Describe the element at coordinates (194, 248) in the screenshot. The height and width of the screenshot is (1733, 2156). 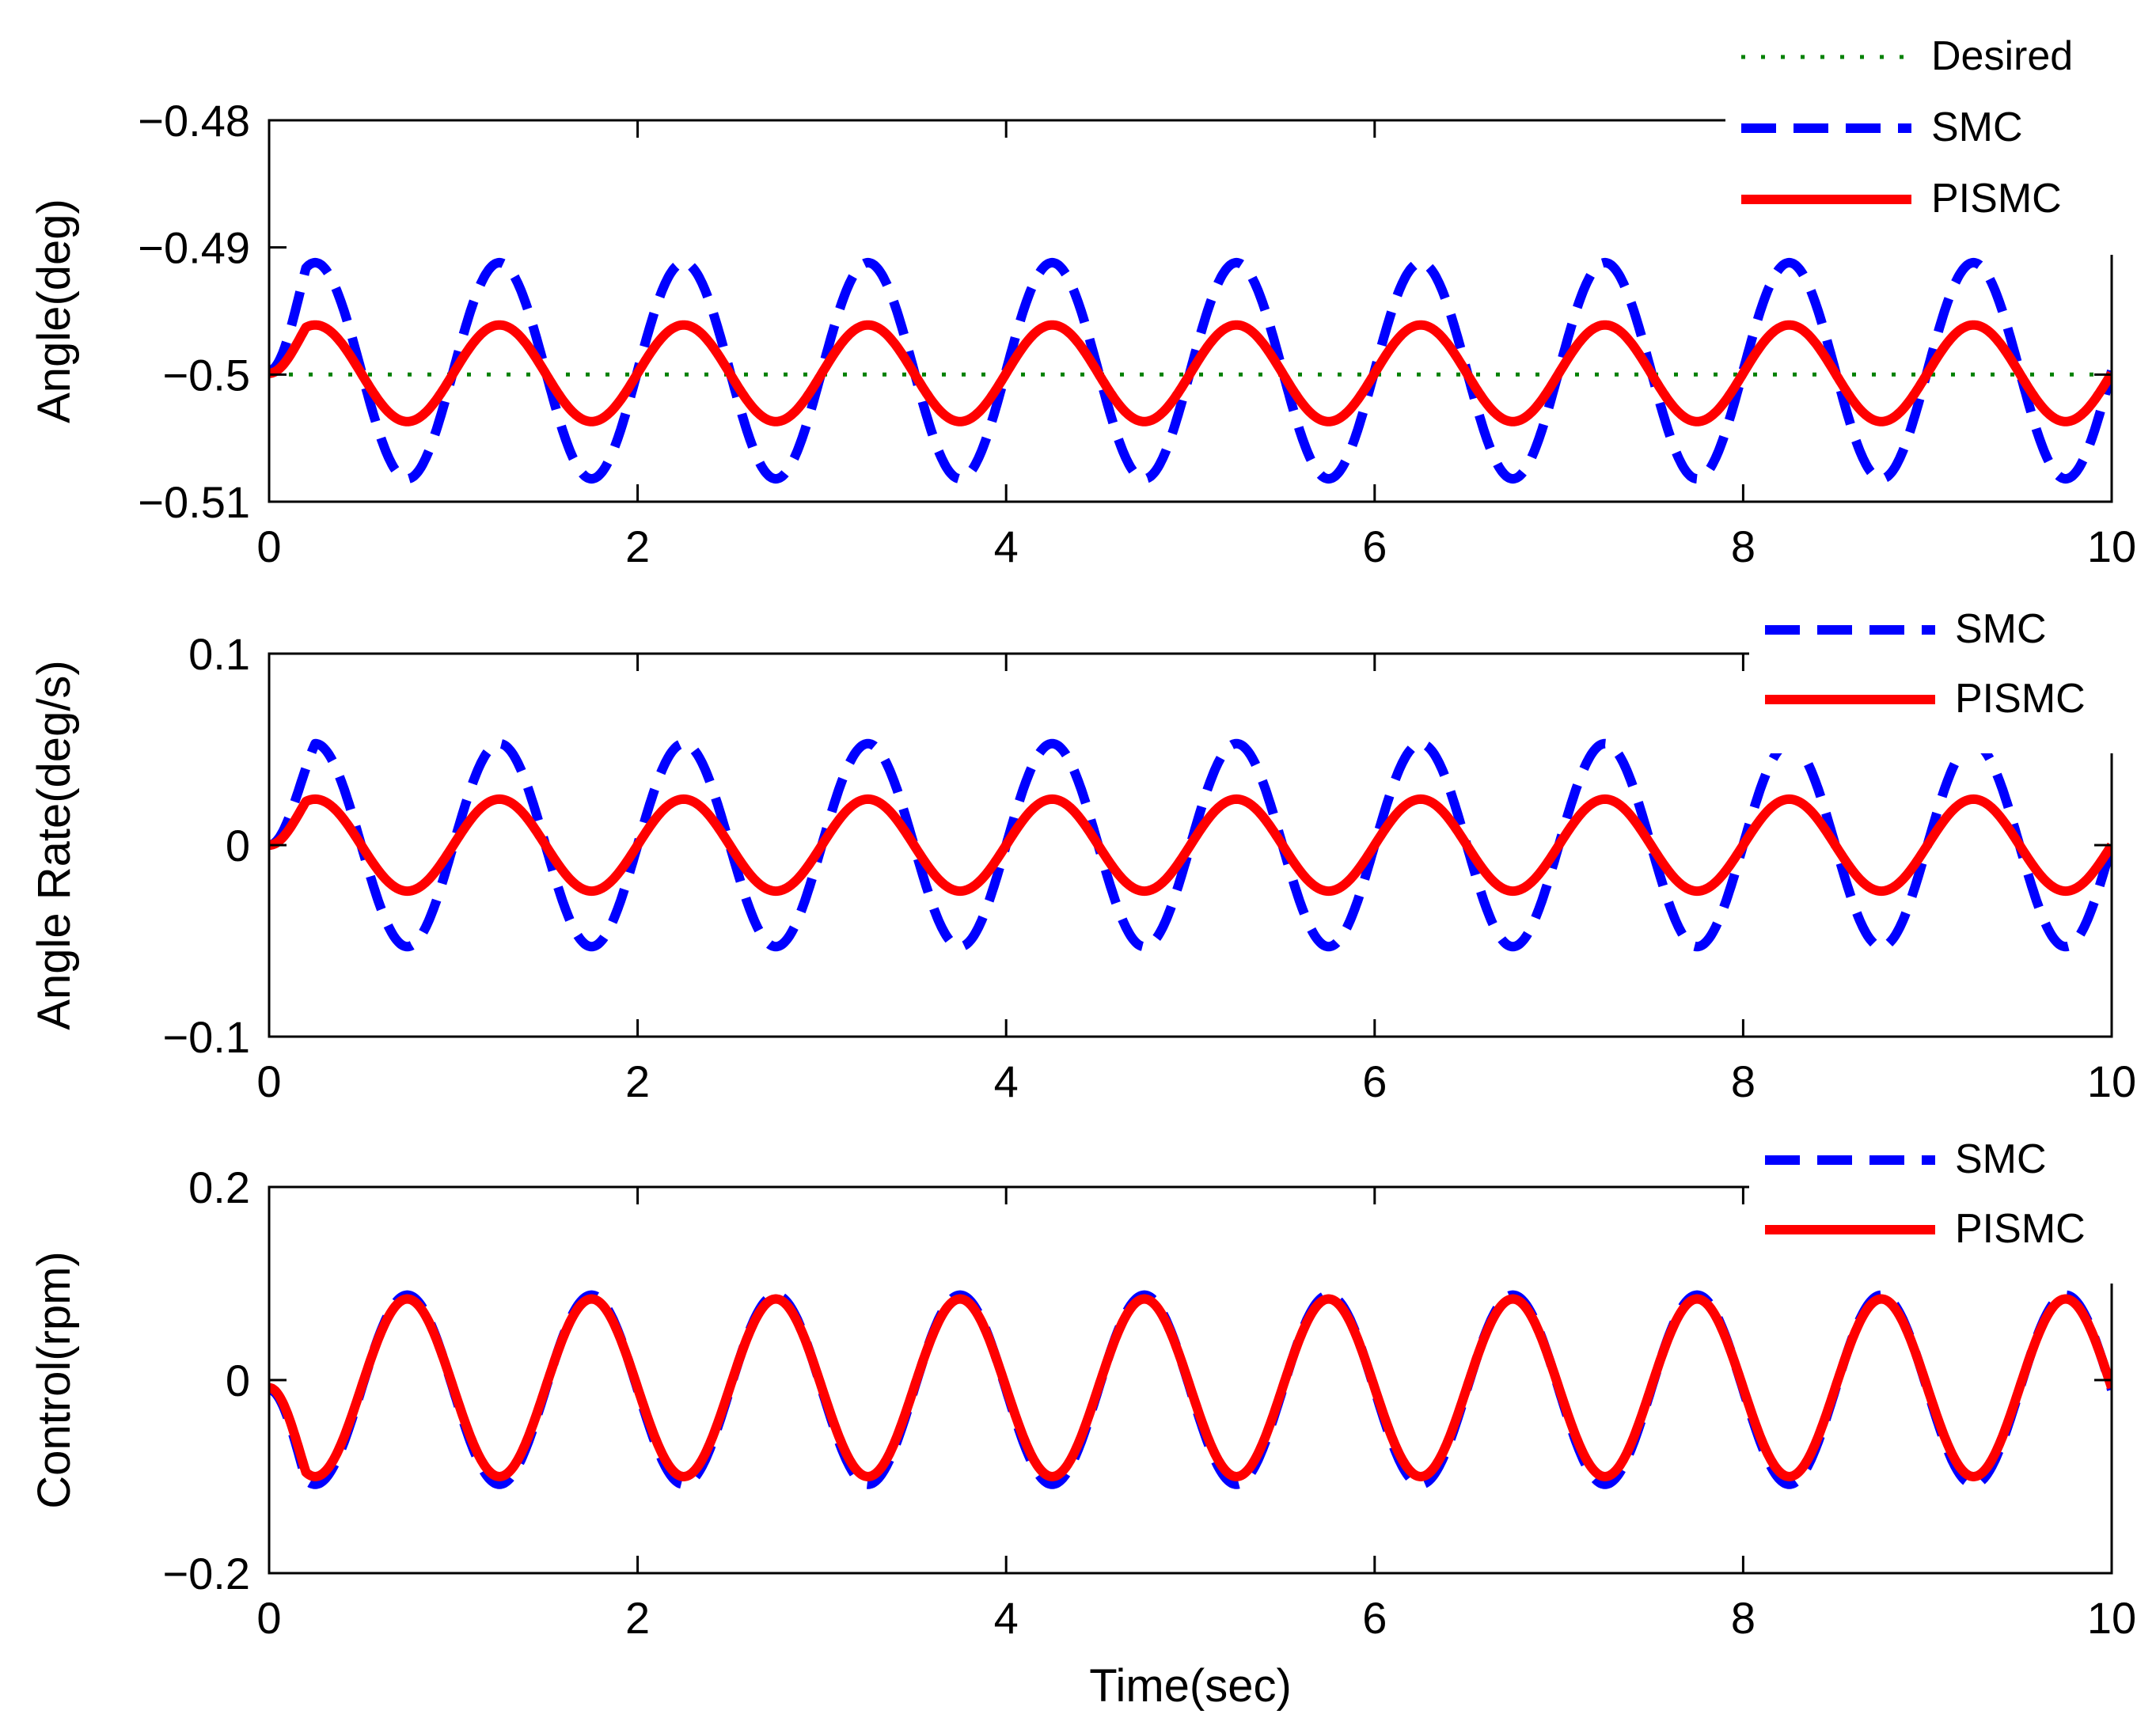
I see `y-tick-label: −0.49` at that location.